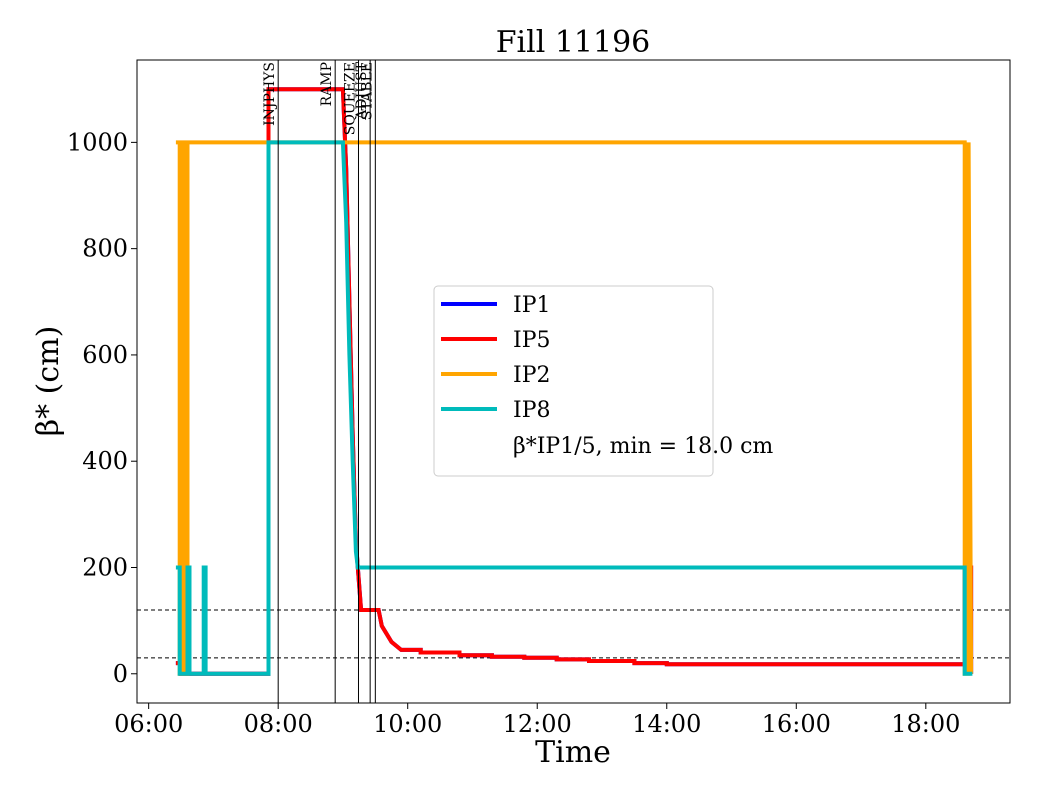  I want to click on legend-label-ip2: IP2, so click(532, 375).